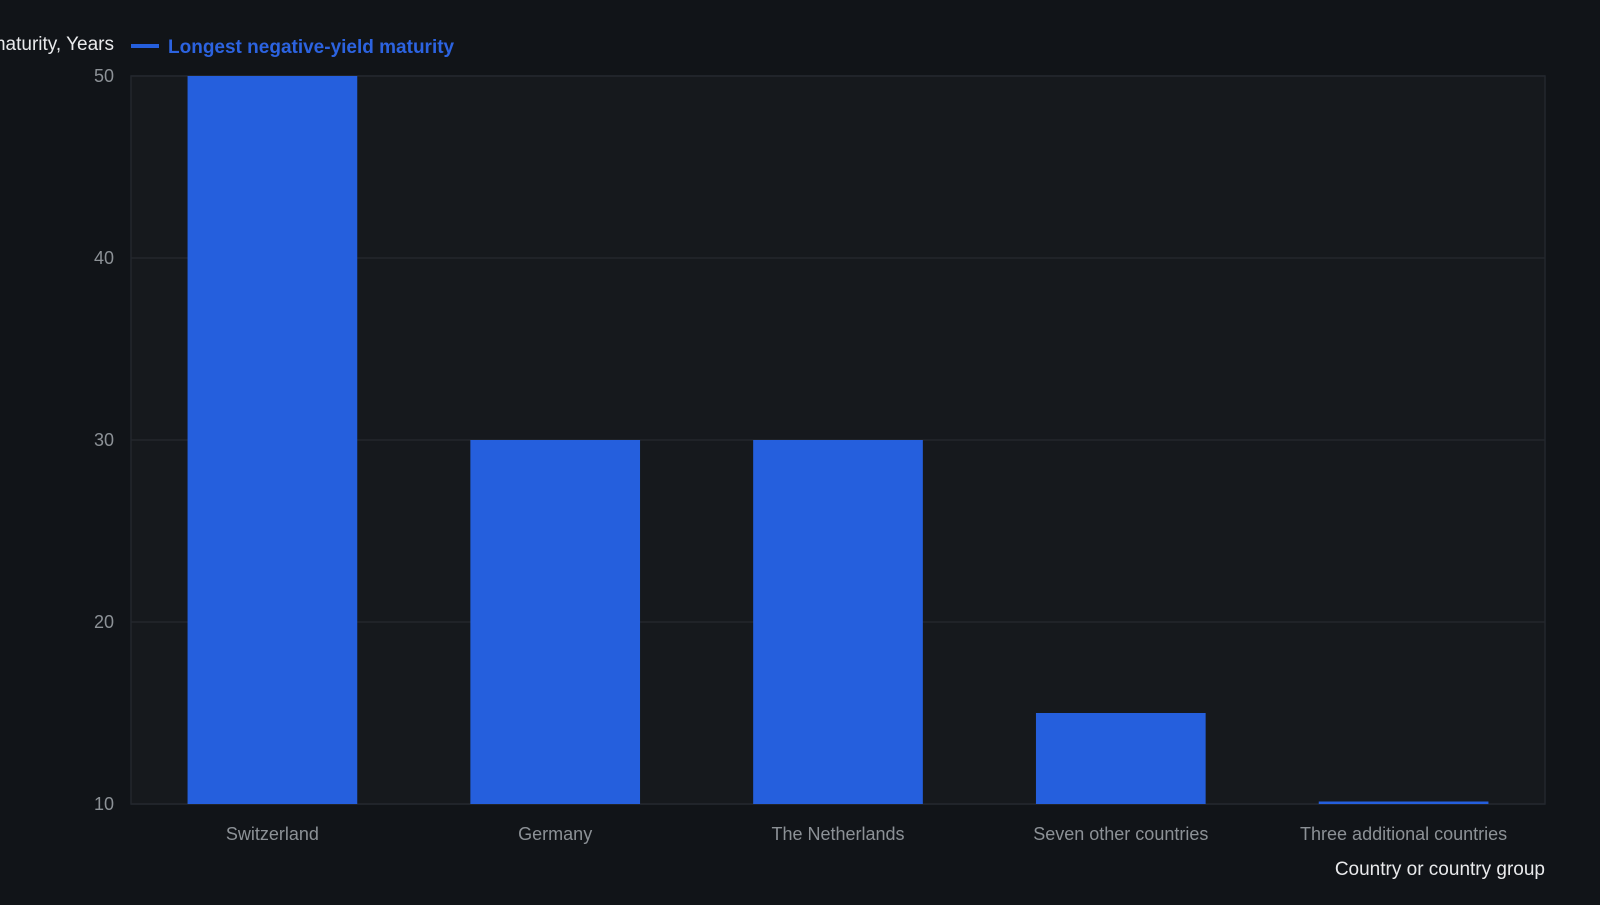 Image resolution: width=1600 pixels, height=905 pixels. I want to click on x-tick-label: Germany, so click(555, 834).